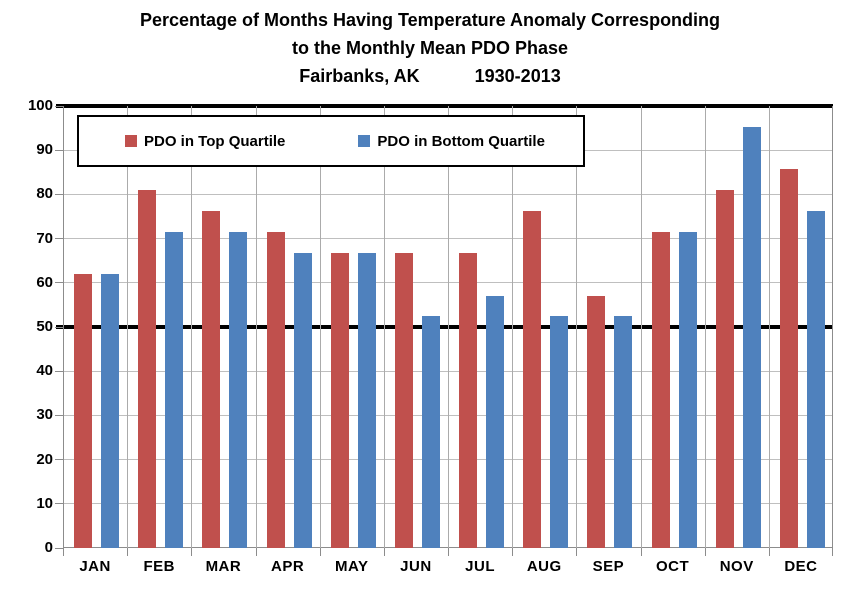 This screenshot has width=860, height=600. I want to click on bar-bottom-quartile-may, so click(367, 400).